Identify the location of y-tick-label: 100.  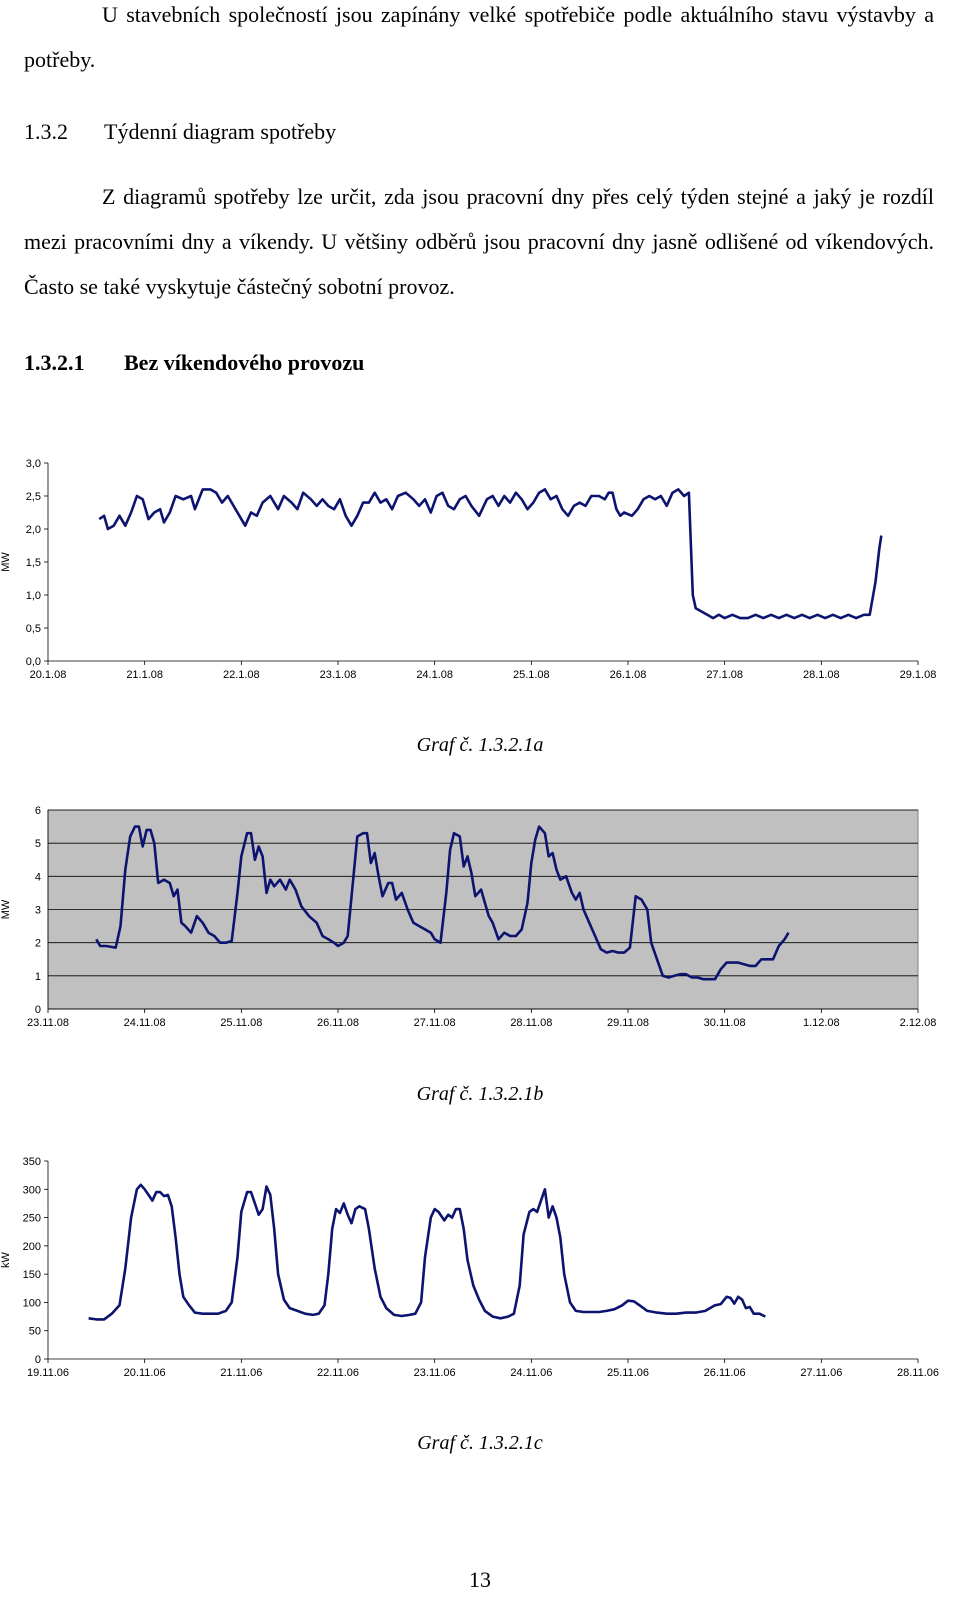
(32, 1303).